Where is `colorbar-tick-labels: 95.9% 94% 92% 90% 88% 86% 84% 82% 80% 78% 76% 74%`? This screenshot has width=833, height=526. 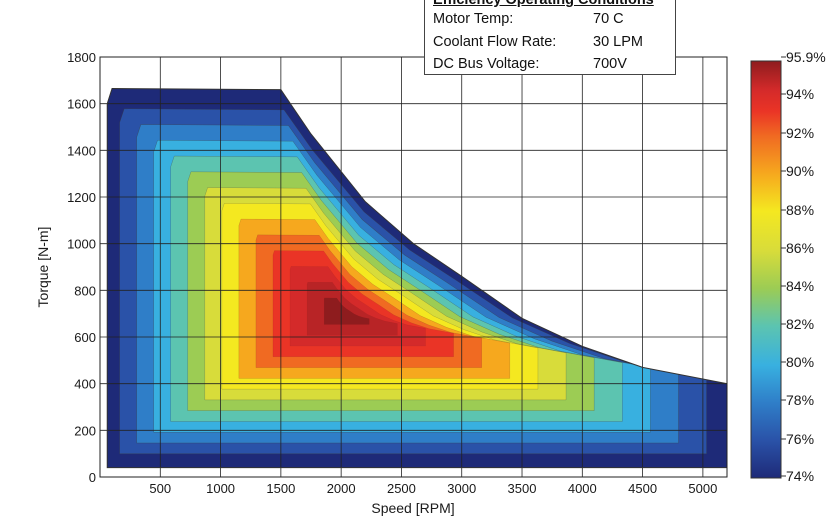
colorbar-tick-labels: 95.9% 94% 92% 90% 88% 86% 84% 82% 80% 78% 76% 74% is located at coordinates (803, 266).